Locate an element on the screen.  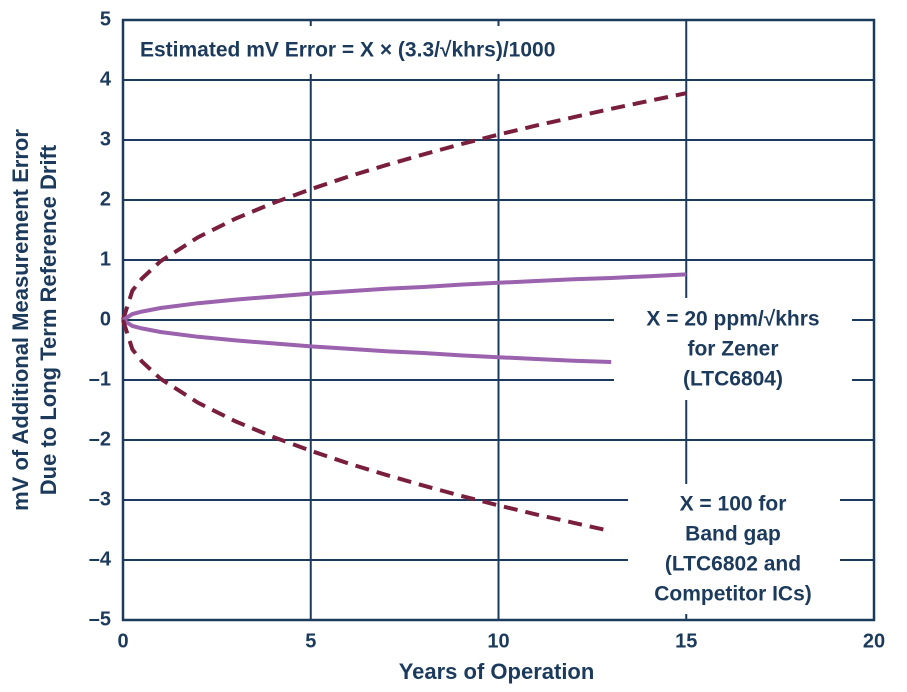
y-tick-label: –4 is located at coordinates (100, 559).